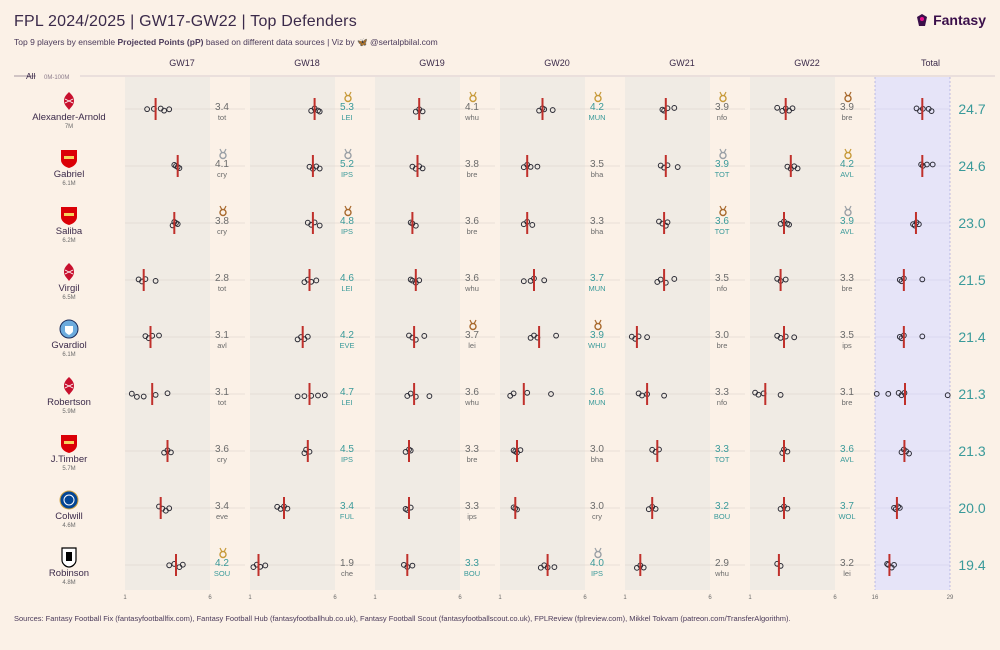  I want to click on filter-label: All, so click(31, 76).